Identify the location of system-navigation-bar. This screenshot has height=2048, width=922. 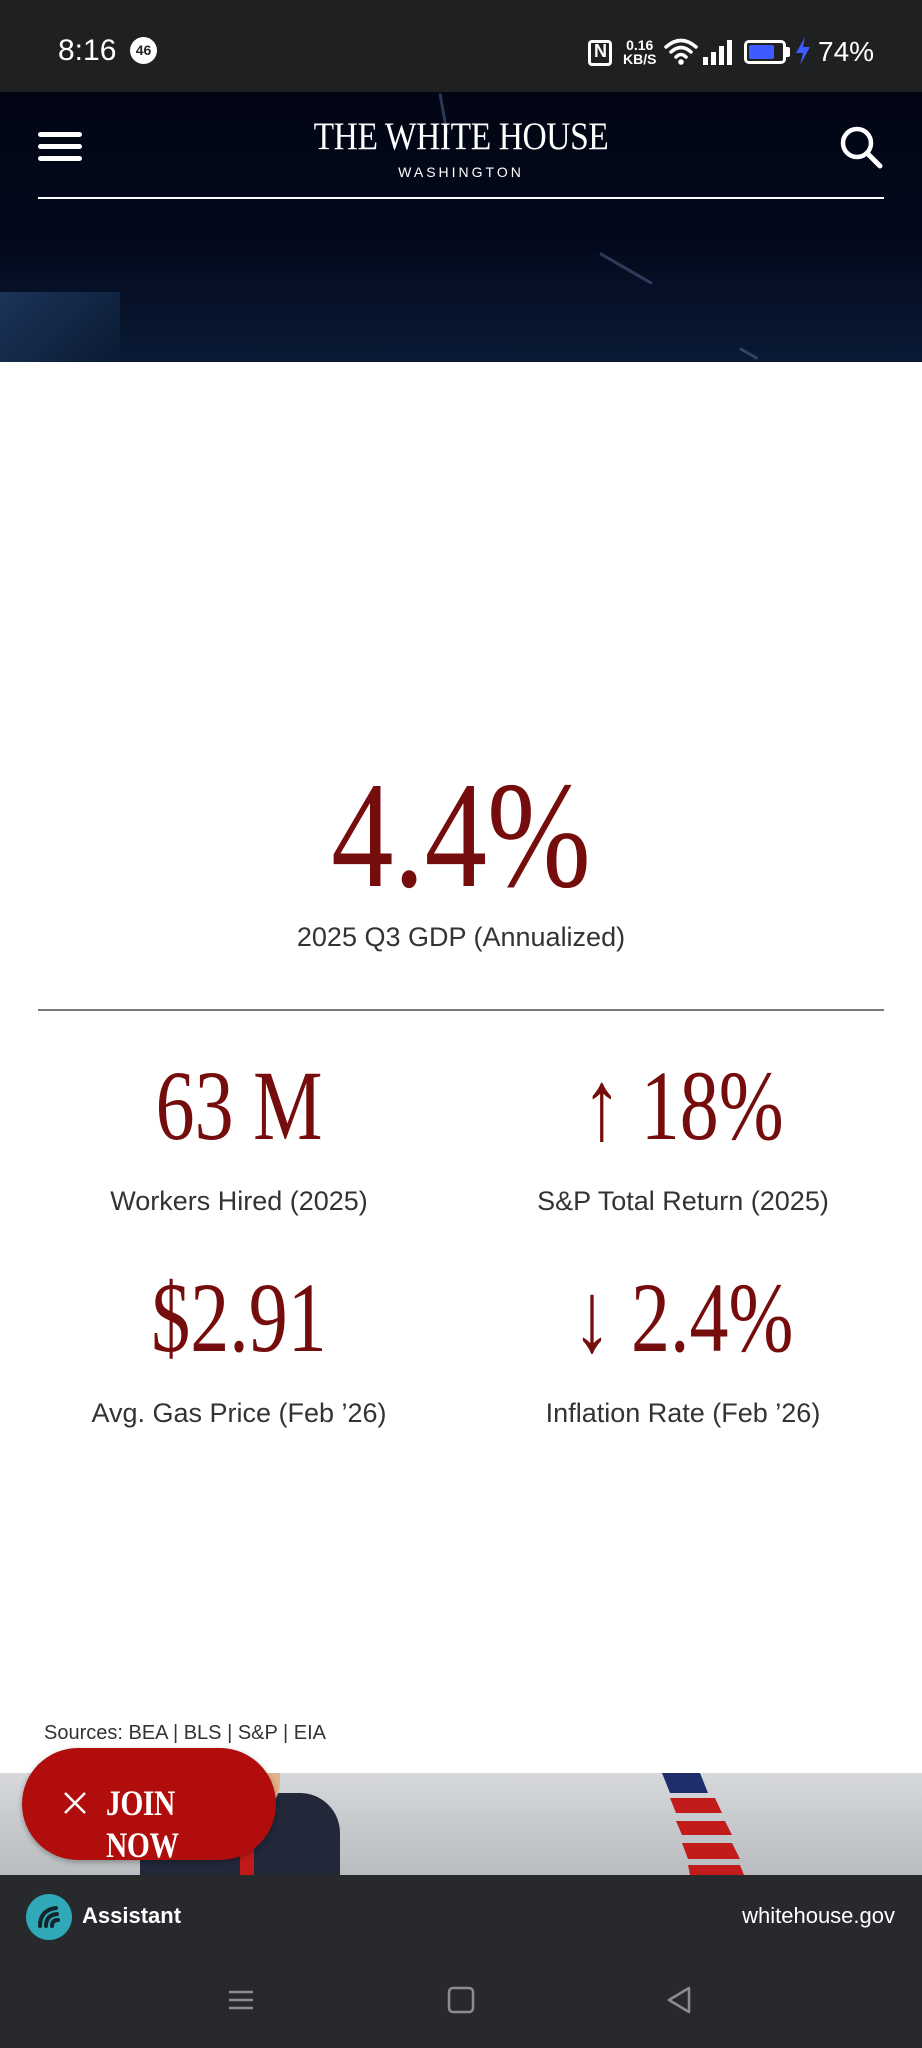
(461, 2003).